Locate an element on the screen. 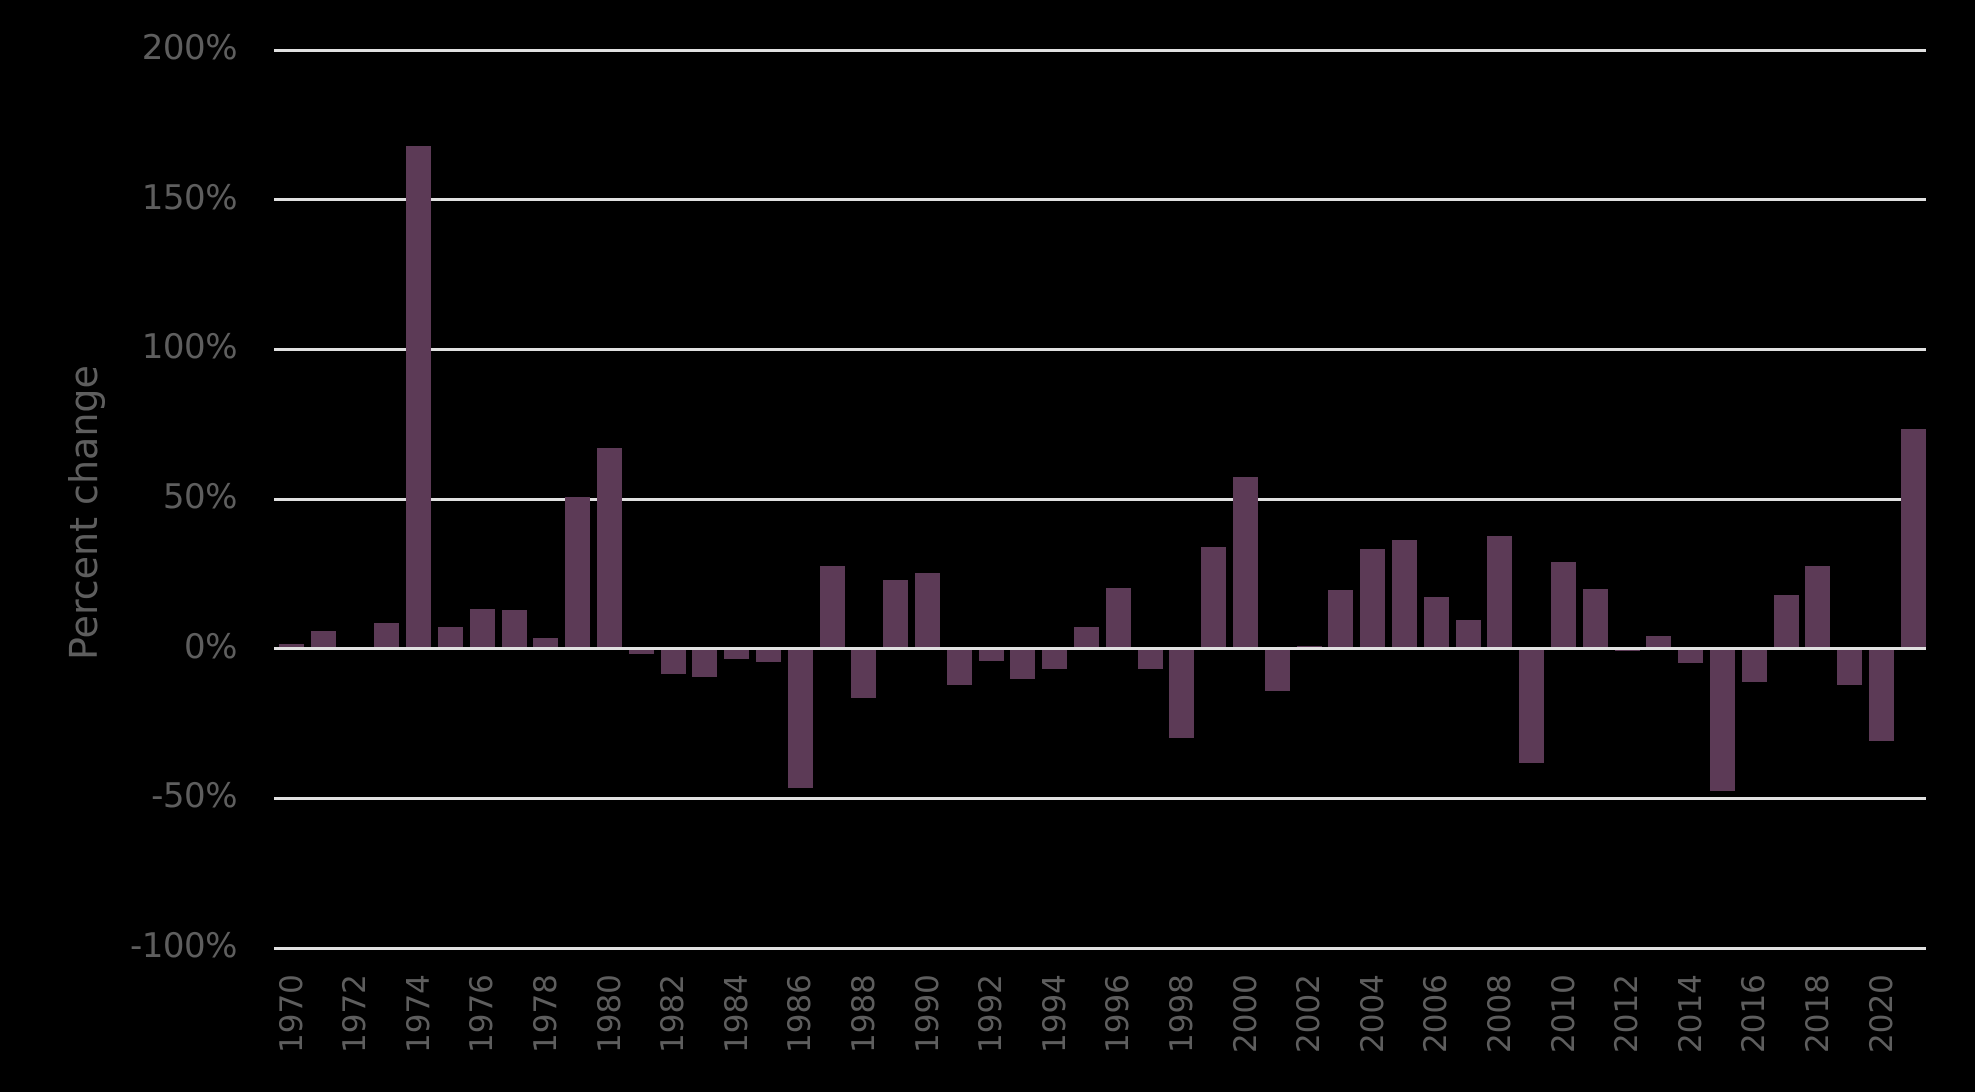  x-tick-label: 1984 is located at coordinates (736, 1013).